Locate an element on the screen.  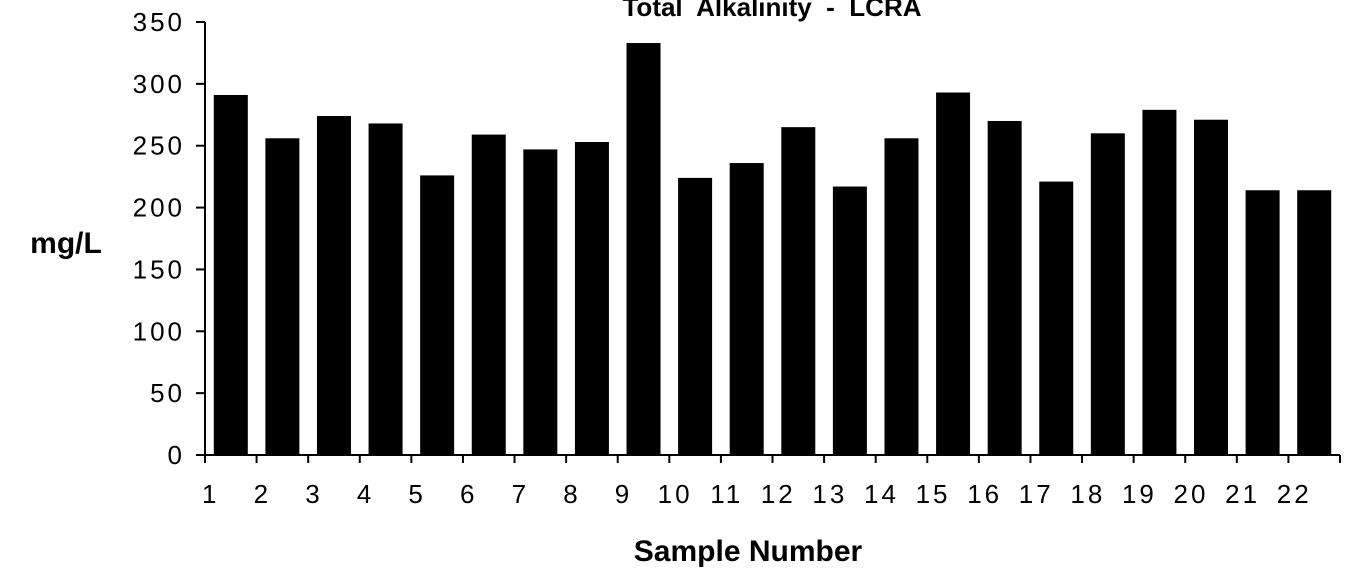
x-tick-label: 13 is located at coordinates (829, 494).